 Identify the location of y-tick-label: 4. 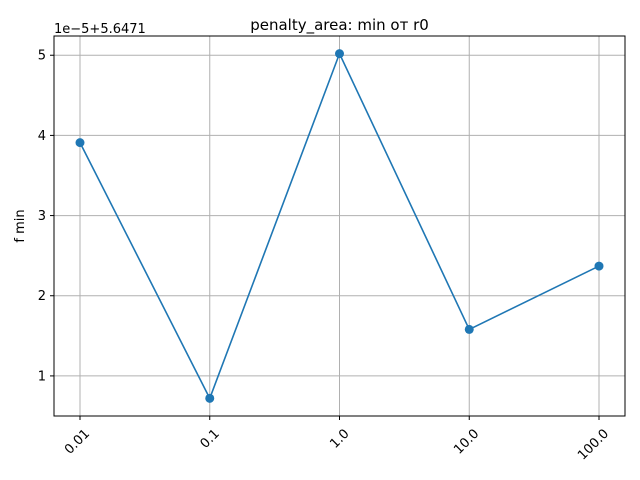
(42, 136).